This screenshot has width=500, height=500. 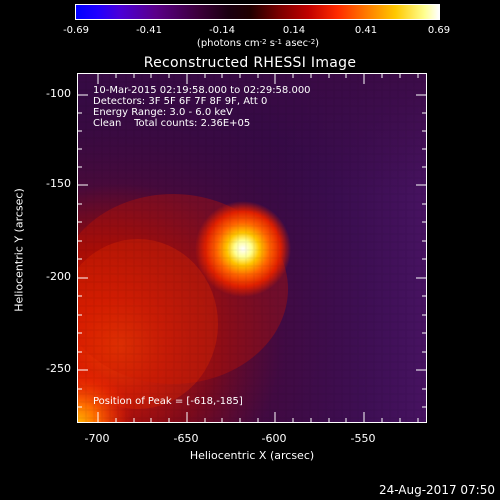 What do you see at coordinates (366, 30) in the screenshot?
I see `colorbar-tick: 0.41` at bounding box center [366, 30].